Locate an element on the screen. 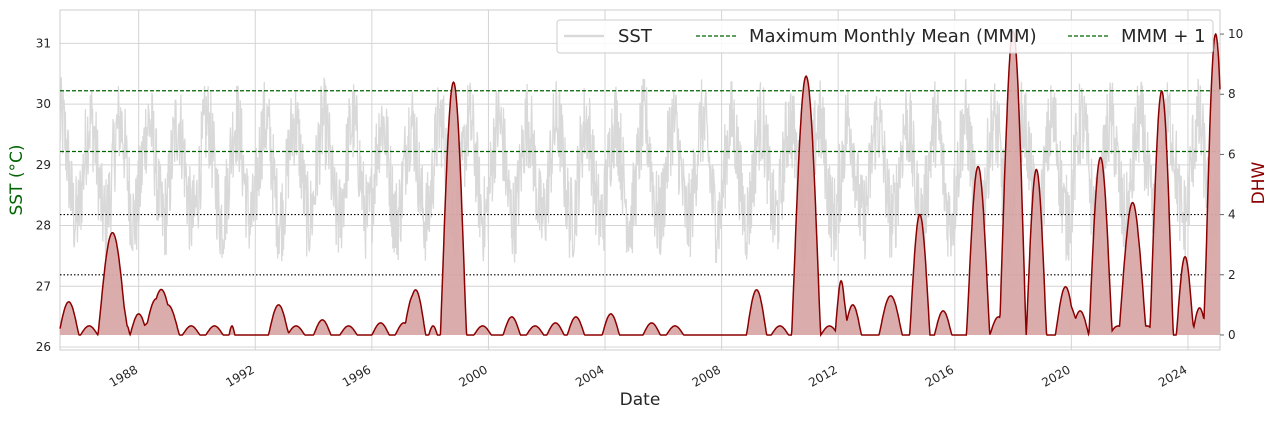  legend: SST Maximum Monthly Mean (MMM) MMM + 1 is located at coordinates (885, 36).